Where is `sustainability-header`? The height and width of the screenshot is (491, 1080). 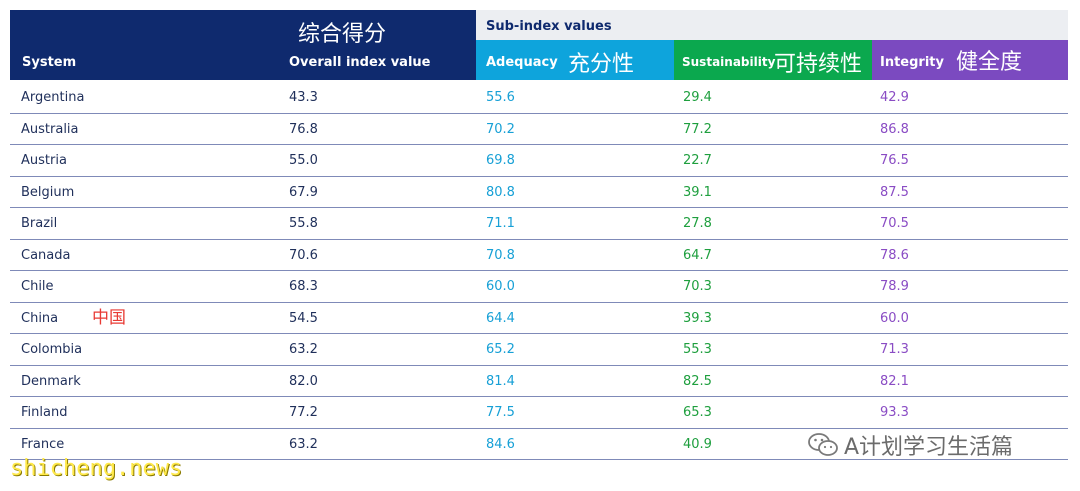
sustainability-header is located at coordinates (773, 60).